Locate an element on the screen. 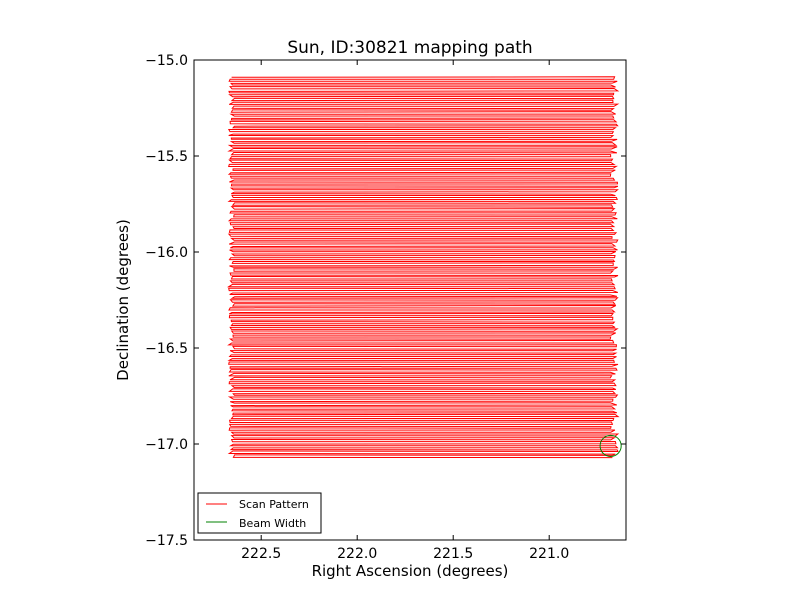 The width and height of the screenshot is (800, 600). x-tick-label: 222.0 is located at coordinates (357, 554).